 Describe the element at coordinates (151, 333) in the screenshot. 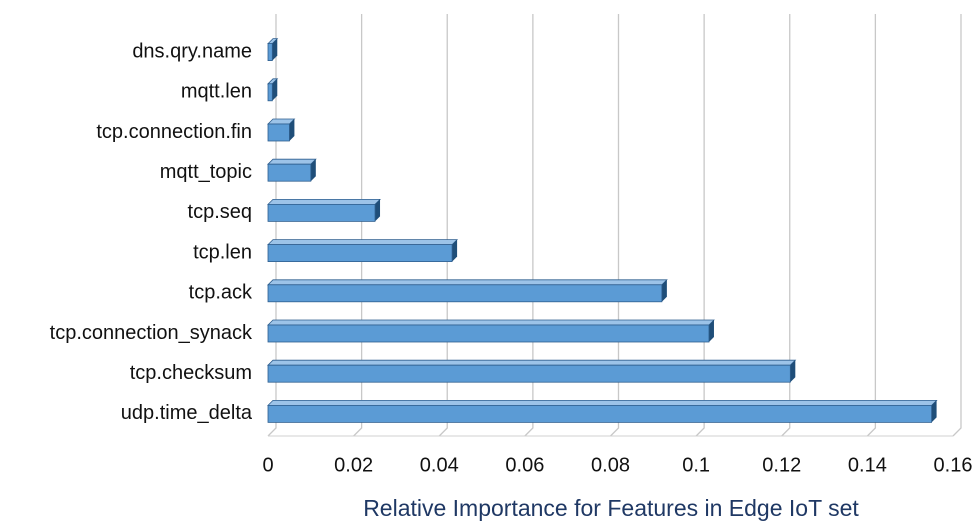

I see `y-tick-label: tcp.connection_synack` at that location.